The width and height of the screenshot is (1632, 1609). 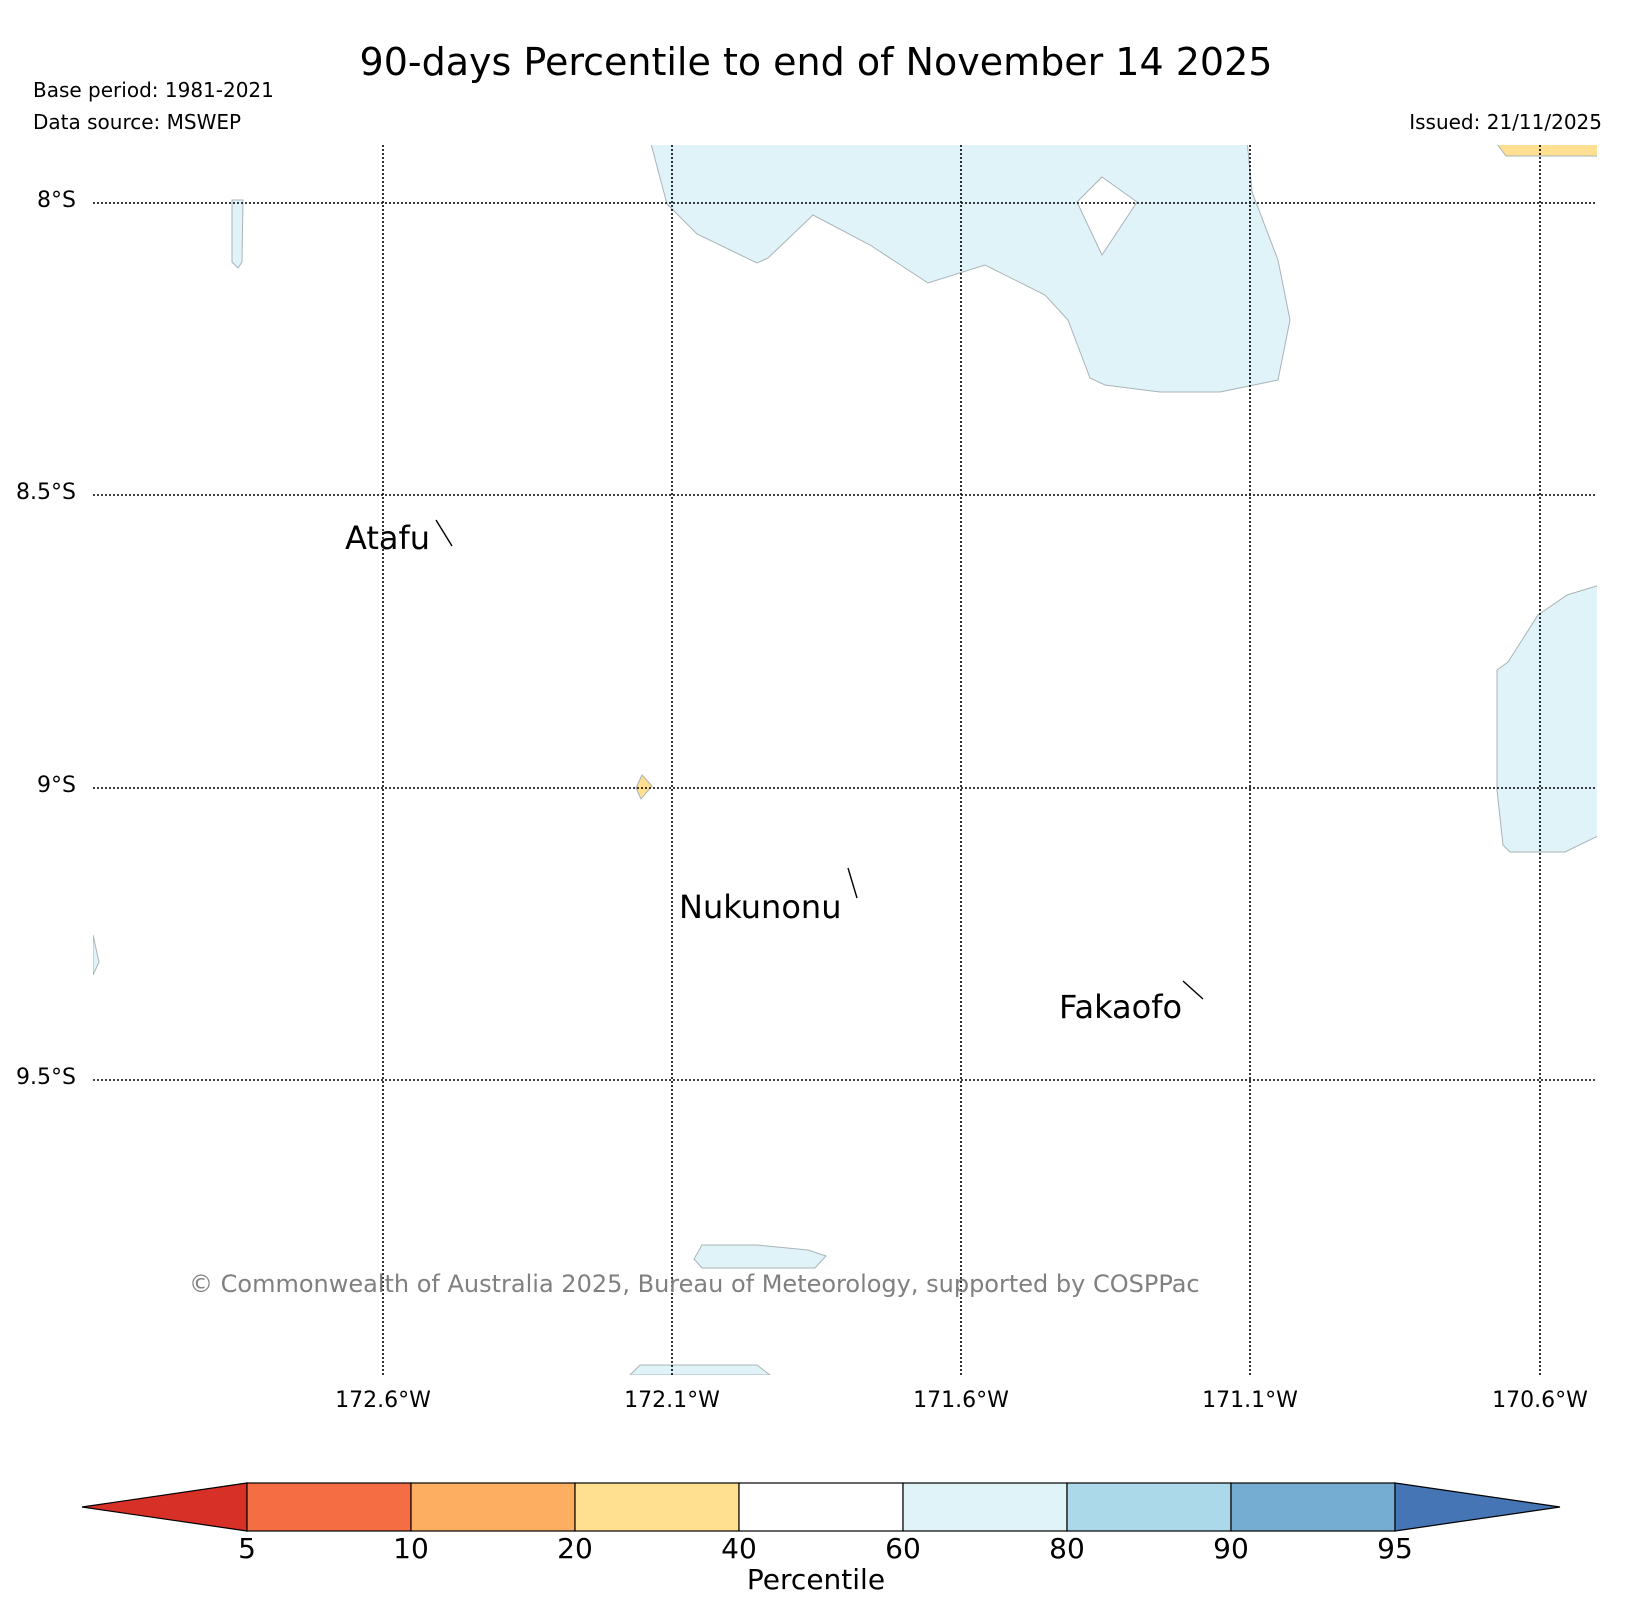 I want to click on shade-hole, so click(x=1107, y=216).